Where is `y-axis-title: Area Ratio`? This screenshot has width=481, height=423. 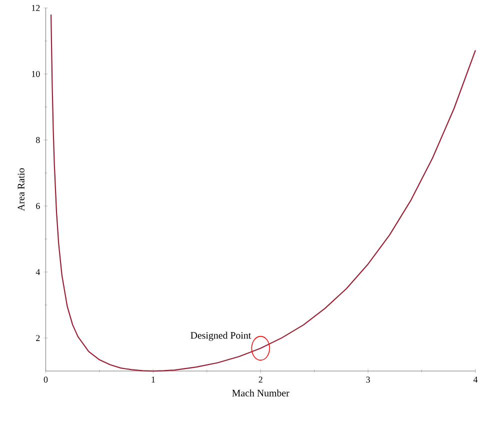
y-axis-title: Area Ratio is located at coordinates (21, 190).